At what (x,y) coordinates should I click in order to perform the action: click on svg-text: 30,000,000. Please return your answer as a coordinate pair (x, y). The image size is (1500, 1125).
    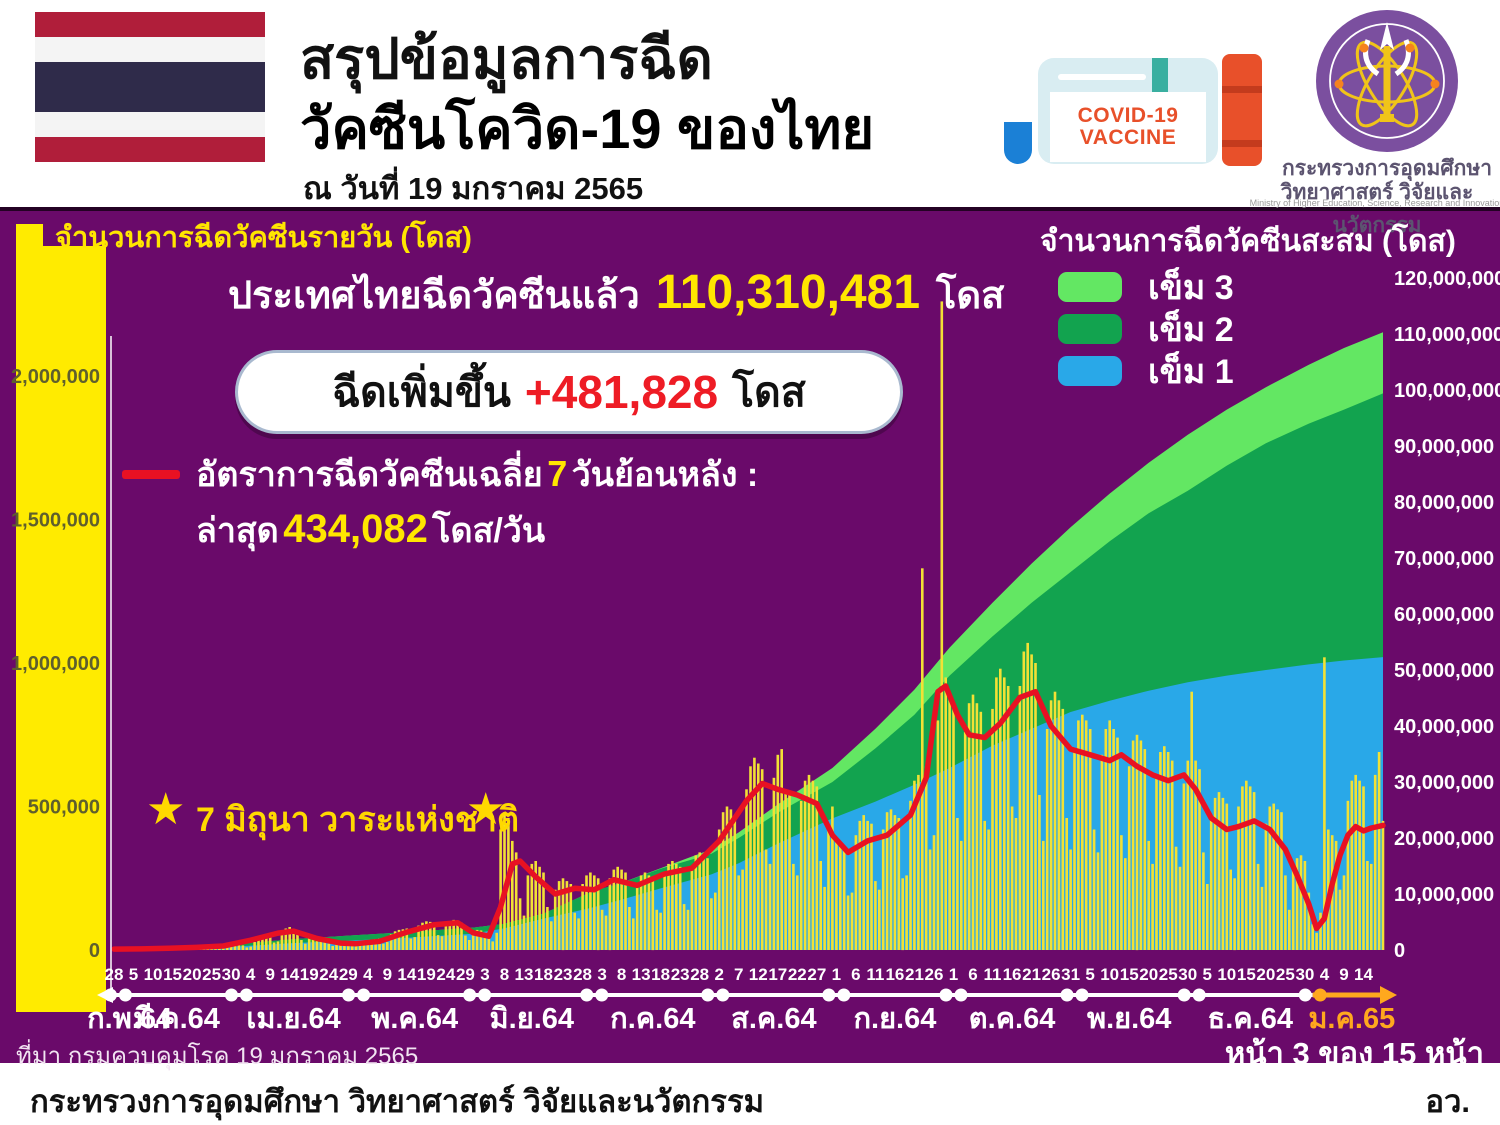
    Looking at the image, I should click on (1444, 783).